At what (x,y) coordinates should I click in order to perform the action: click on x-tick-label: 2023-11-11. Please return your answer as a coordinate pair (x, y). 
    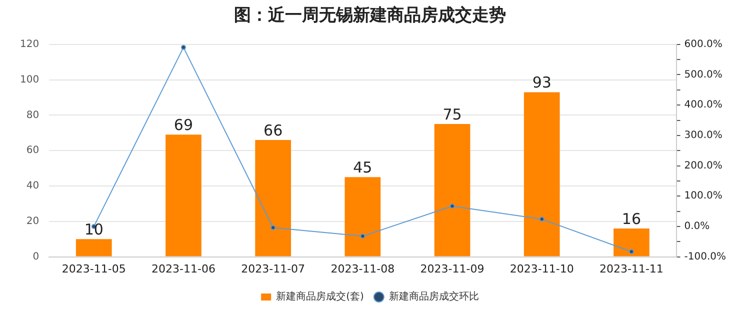
    Looking at the image, I should click on (631, 269).